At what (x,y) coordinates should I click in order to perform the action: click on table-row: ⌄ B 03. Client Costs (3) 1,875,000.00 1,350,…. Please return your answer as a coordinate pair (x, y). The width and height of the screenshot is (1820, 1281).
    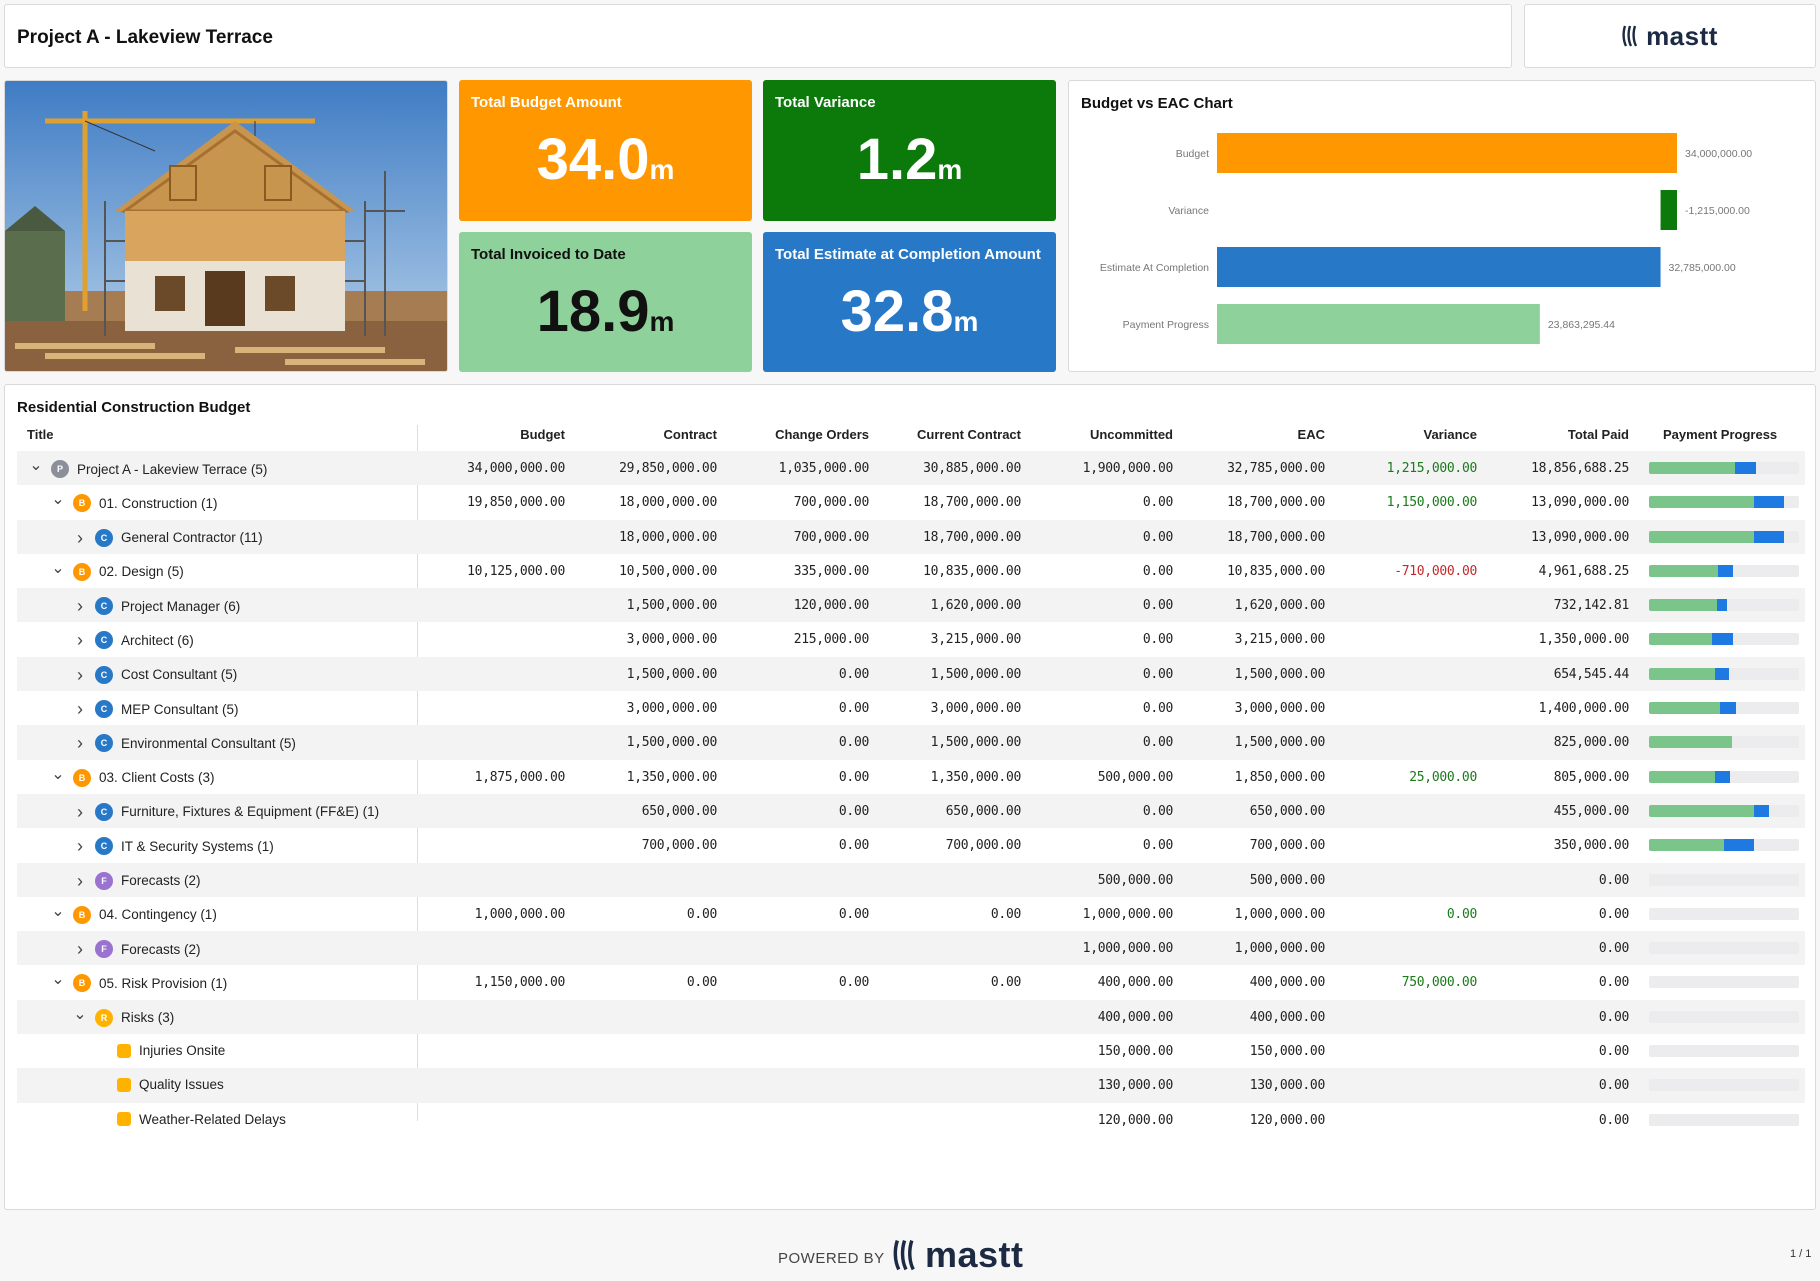
    Looking at the image, I should click on (911, 777).